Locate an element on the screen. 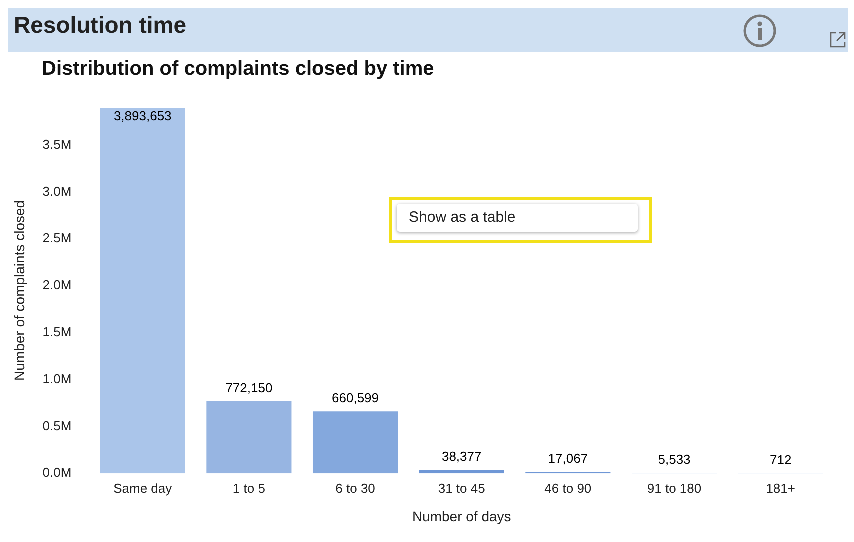 The width and height of the screenshot is (854, 542). data-label: 17,067 is located at coordinates (568, 458).